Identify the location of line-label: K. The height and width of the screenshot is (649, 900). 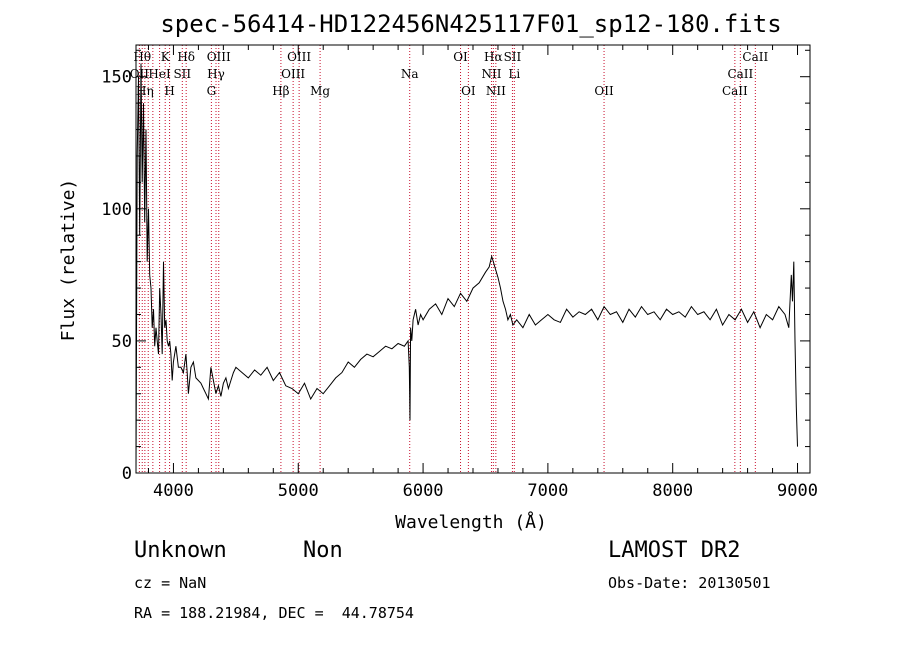
(166, 57).